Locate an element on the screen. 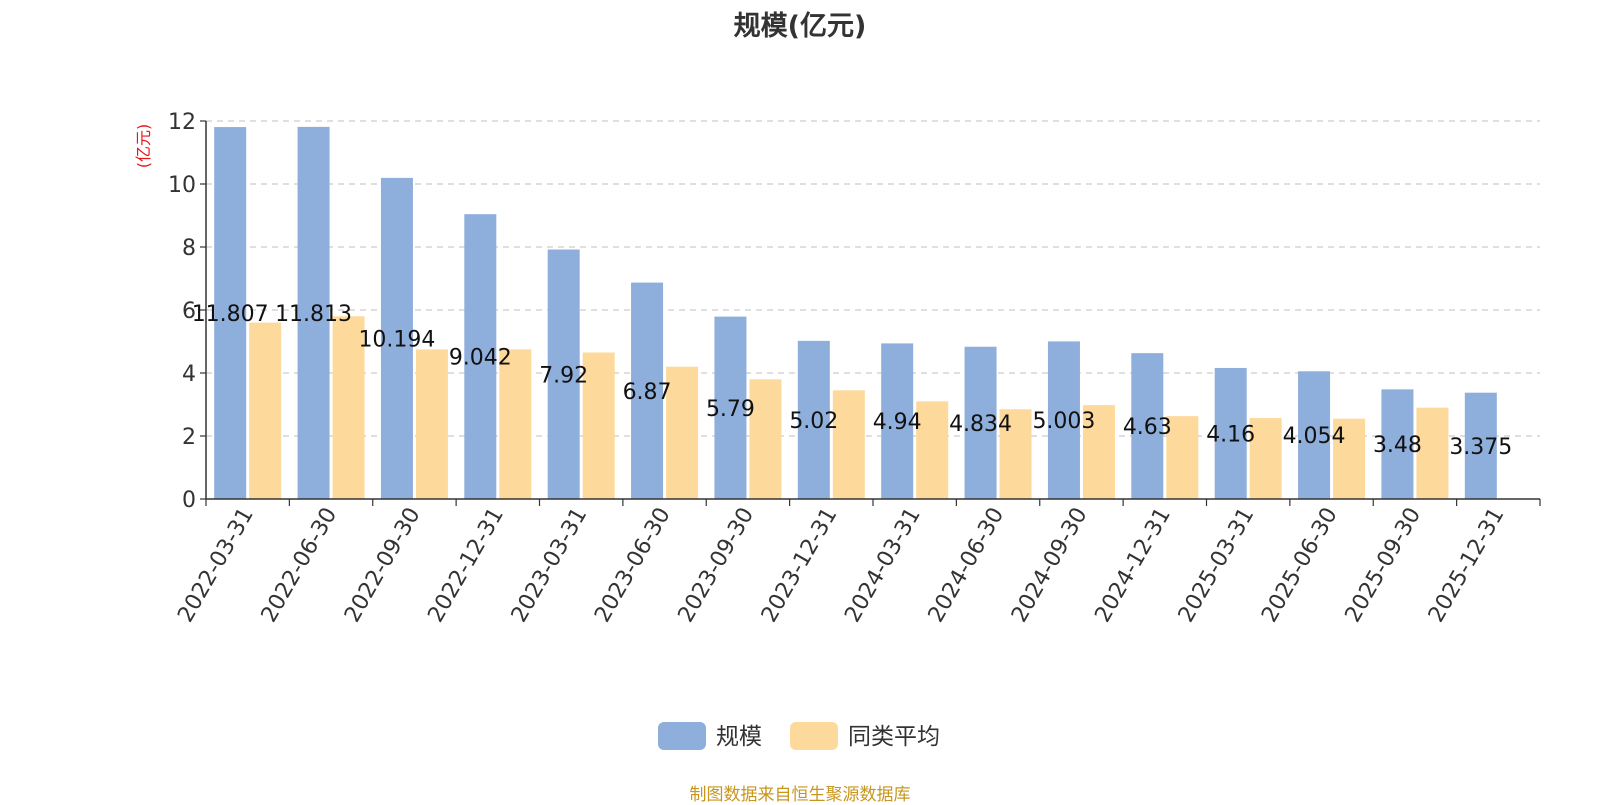  data-label: 11.813 is located at coordinates (313, 314).